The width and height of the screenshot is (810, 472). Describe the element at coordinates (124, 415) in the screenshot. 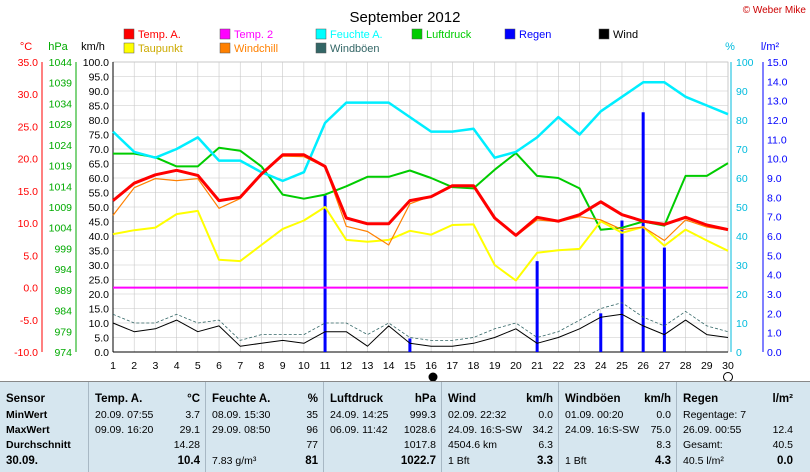

I see `temp-min-time: 20.09. 07:55` at that location.